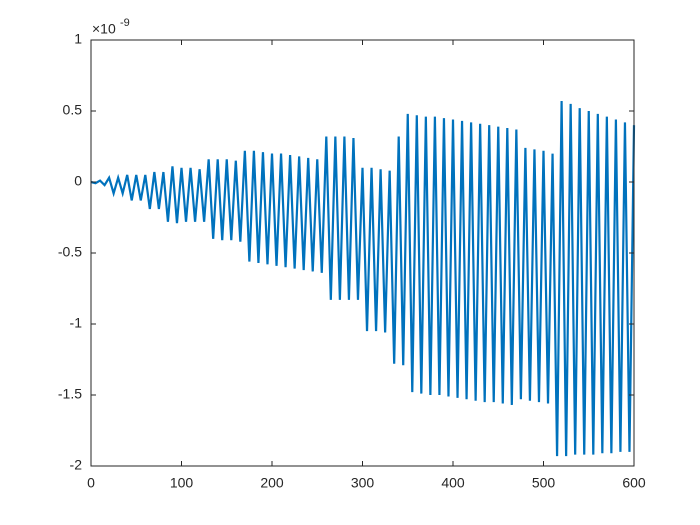 This screenshot has width=700, height=525. Describe the element at coordinates (78, 181) in the screenshot. I see `y-tick-label: 0` at that location.